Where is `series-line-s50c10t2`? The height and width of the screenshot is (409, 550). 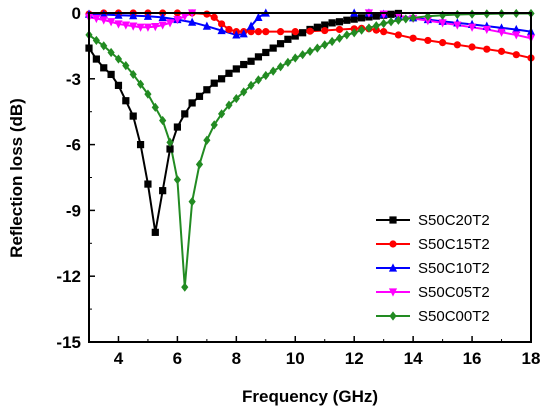
series-line-s50c10t2 is located at coordinates (310, 24).